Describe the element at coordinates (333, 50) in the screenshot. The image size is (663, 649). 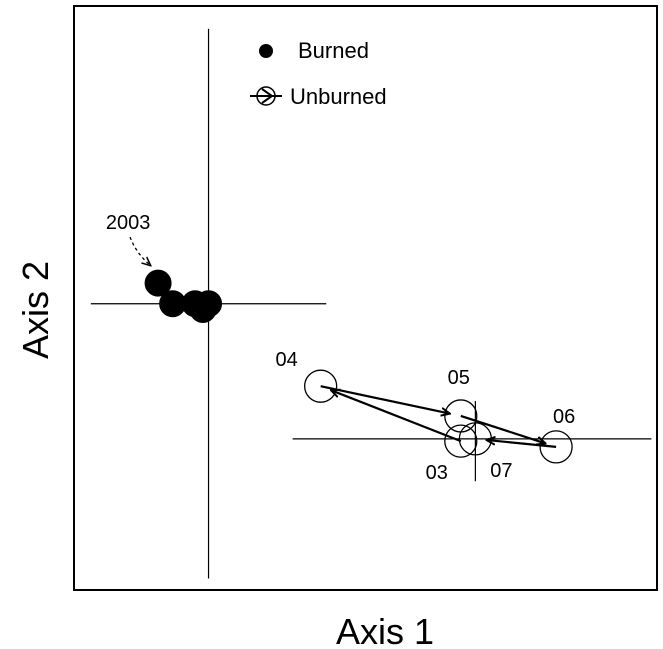
I see `legend-burned-label: Burned` at that location.